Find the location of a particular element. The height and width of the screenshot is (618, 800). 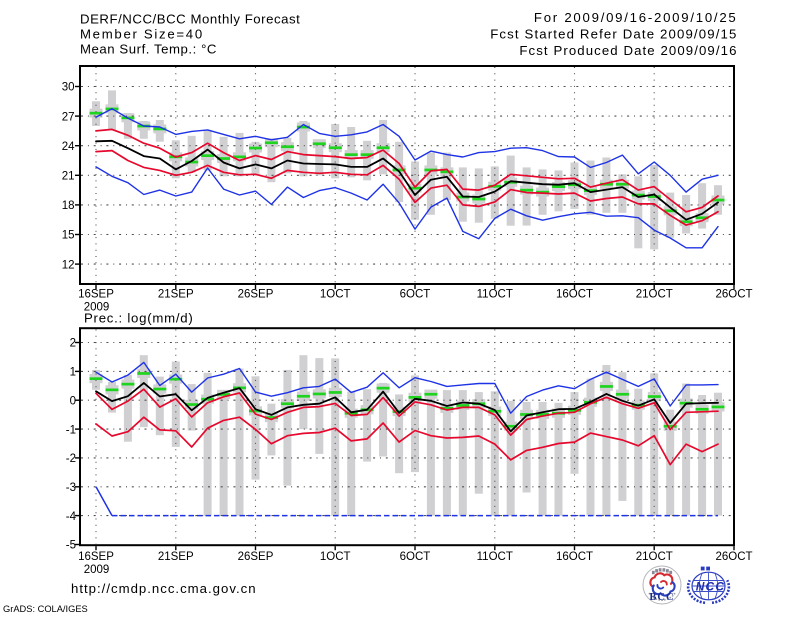

svg-text: 0 is located at coordinates (73, 401).